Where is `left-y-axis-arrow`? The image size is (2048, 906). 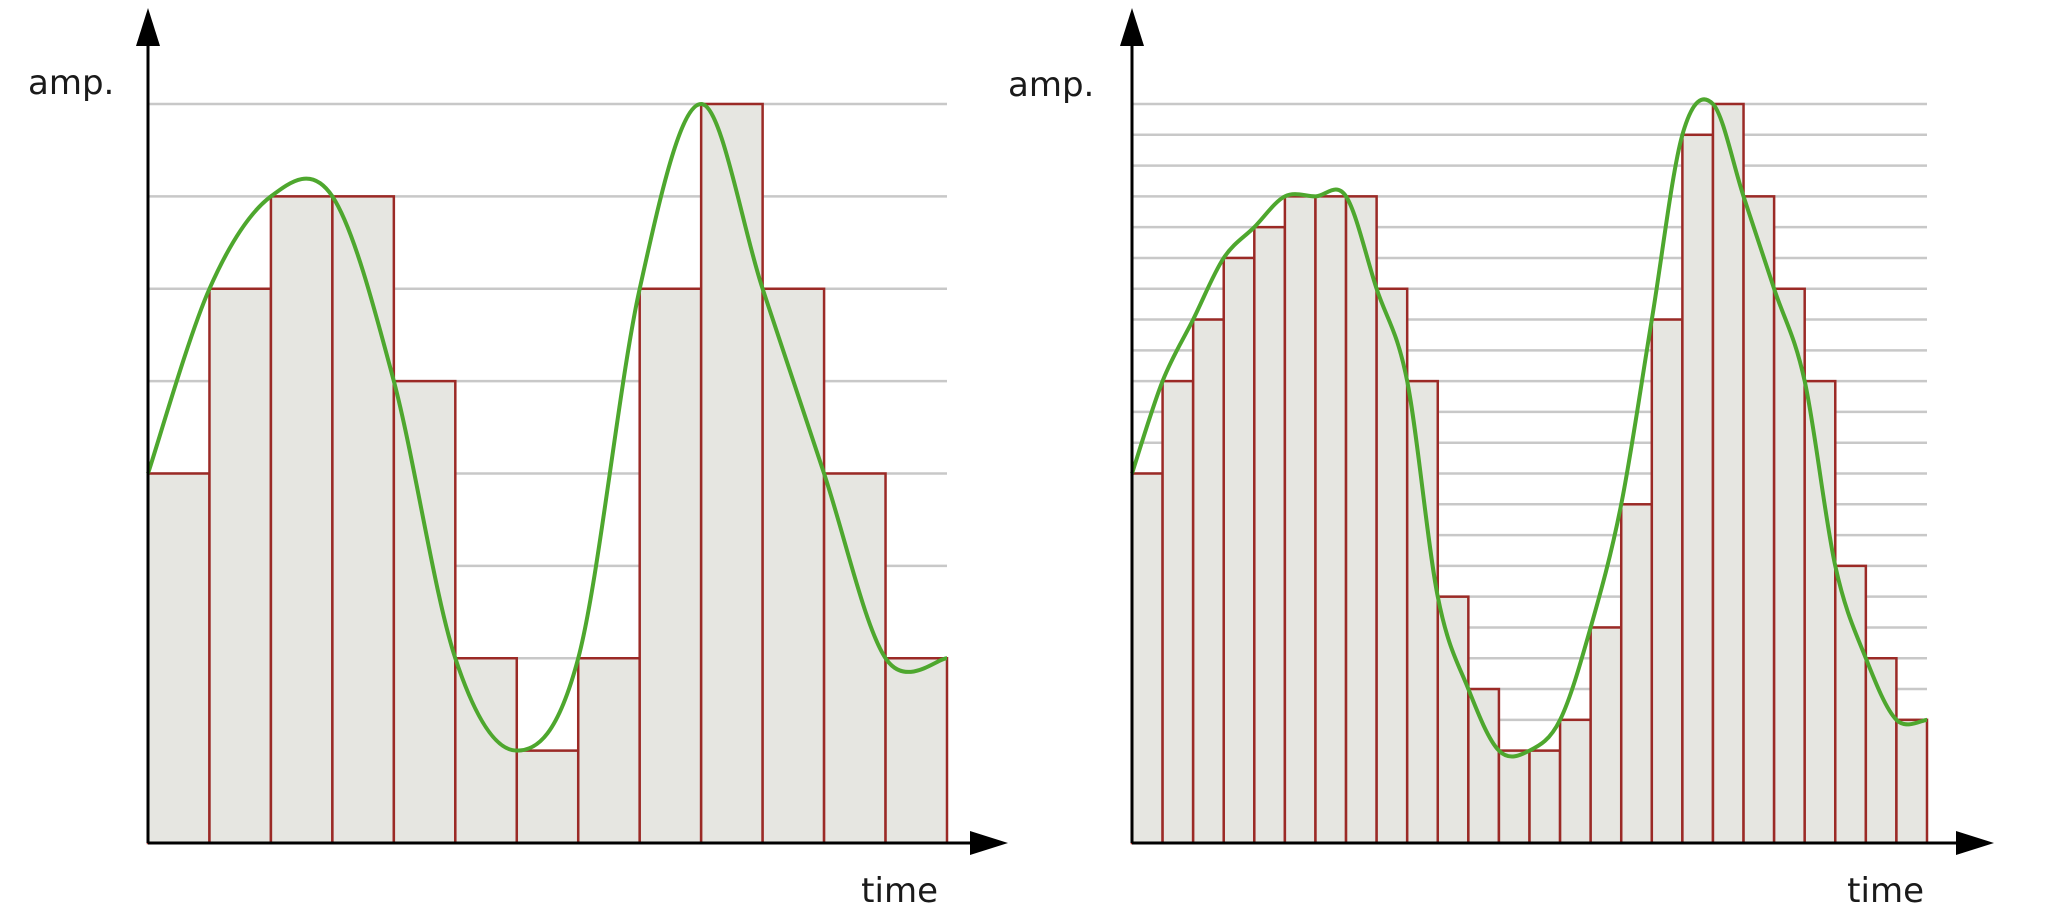 left-y-axis-arrow is located at coordinates (148, 27).